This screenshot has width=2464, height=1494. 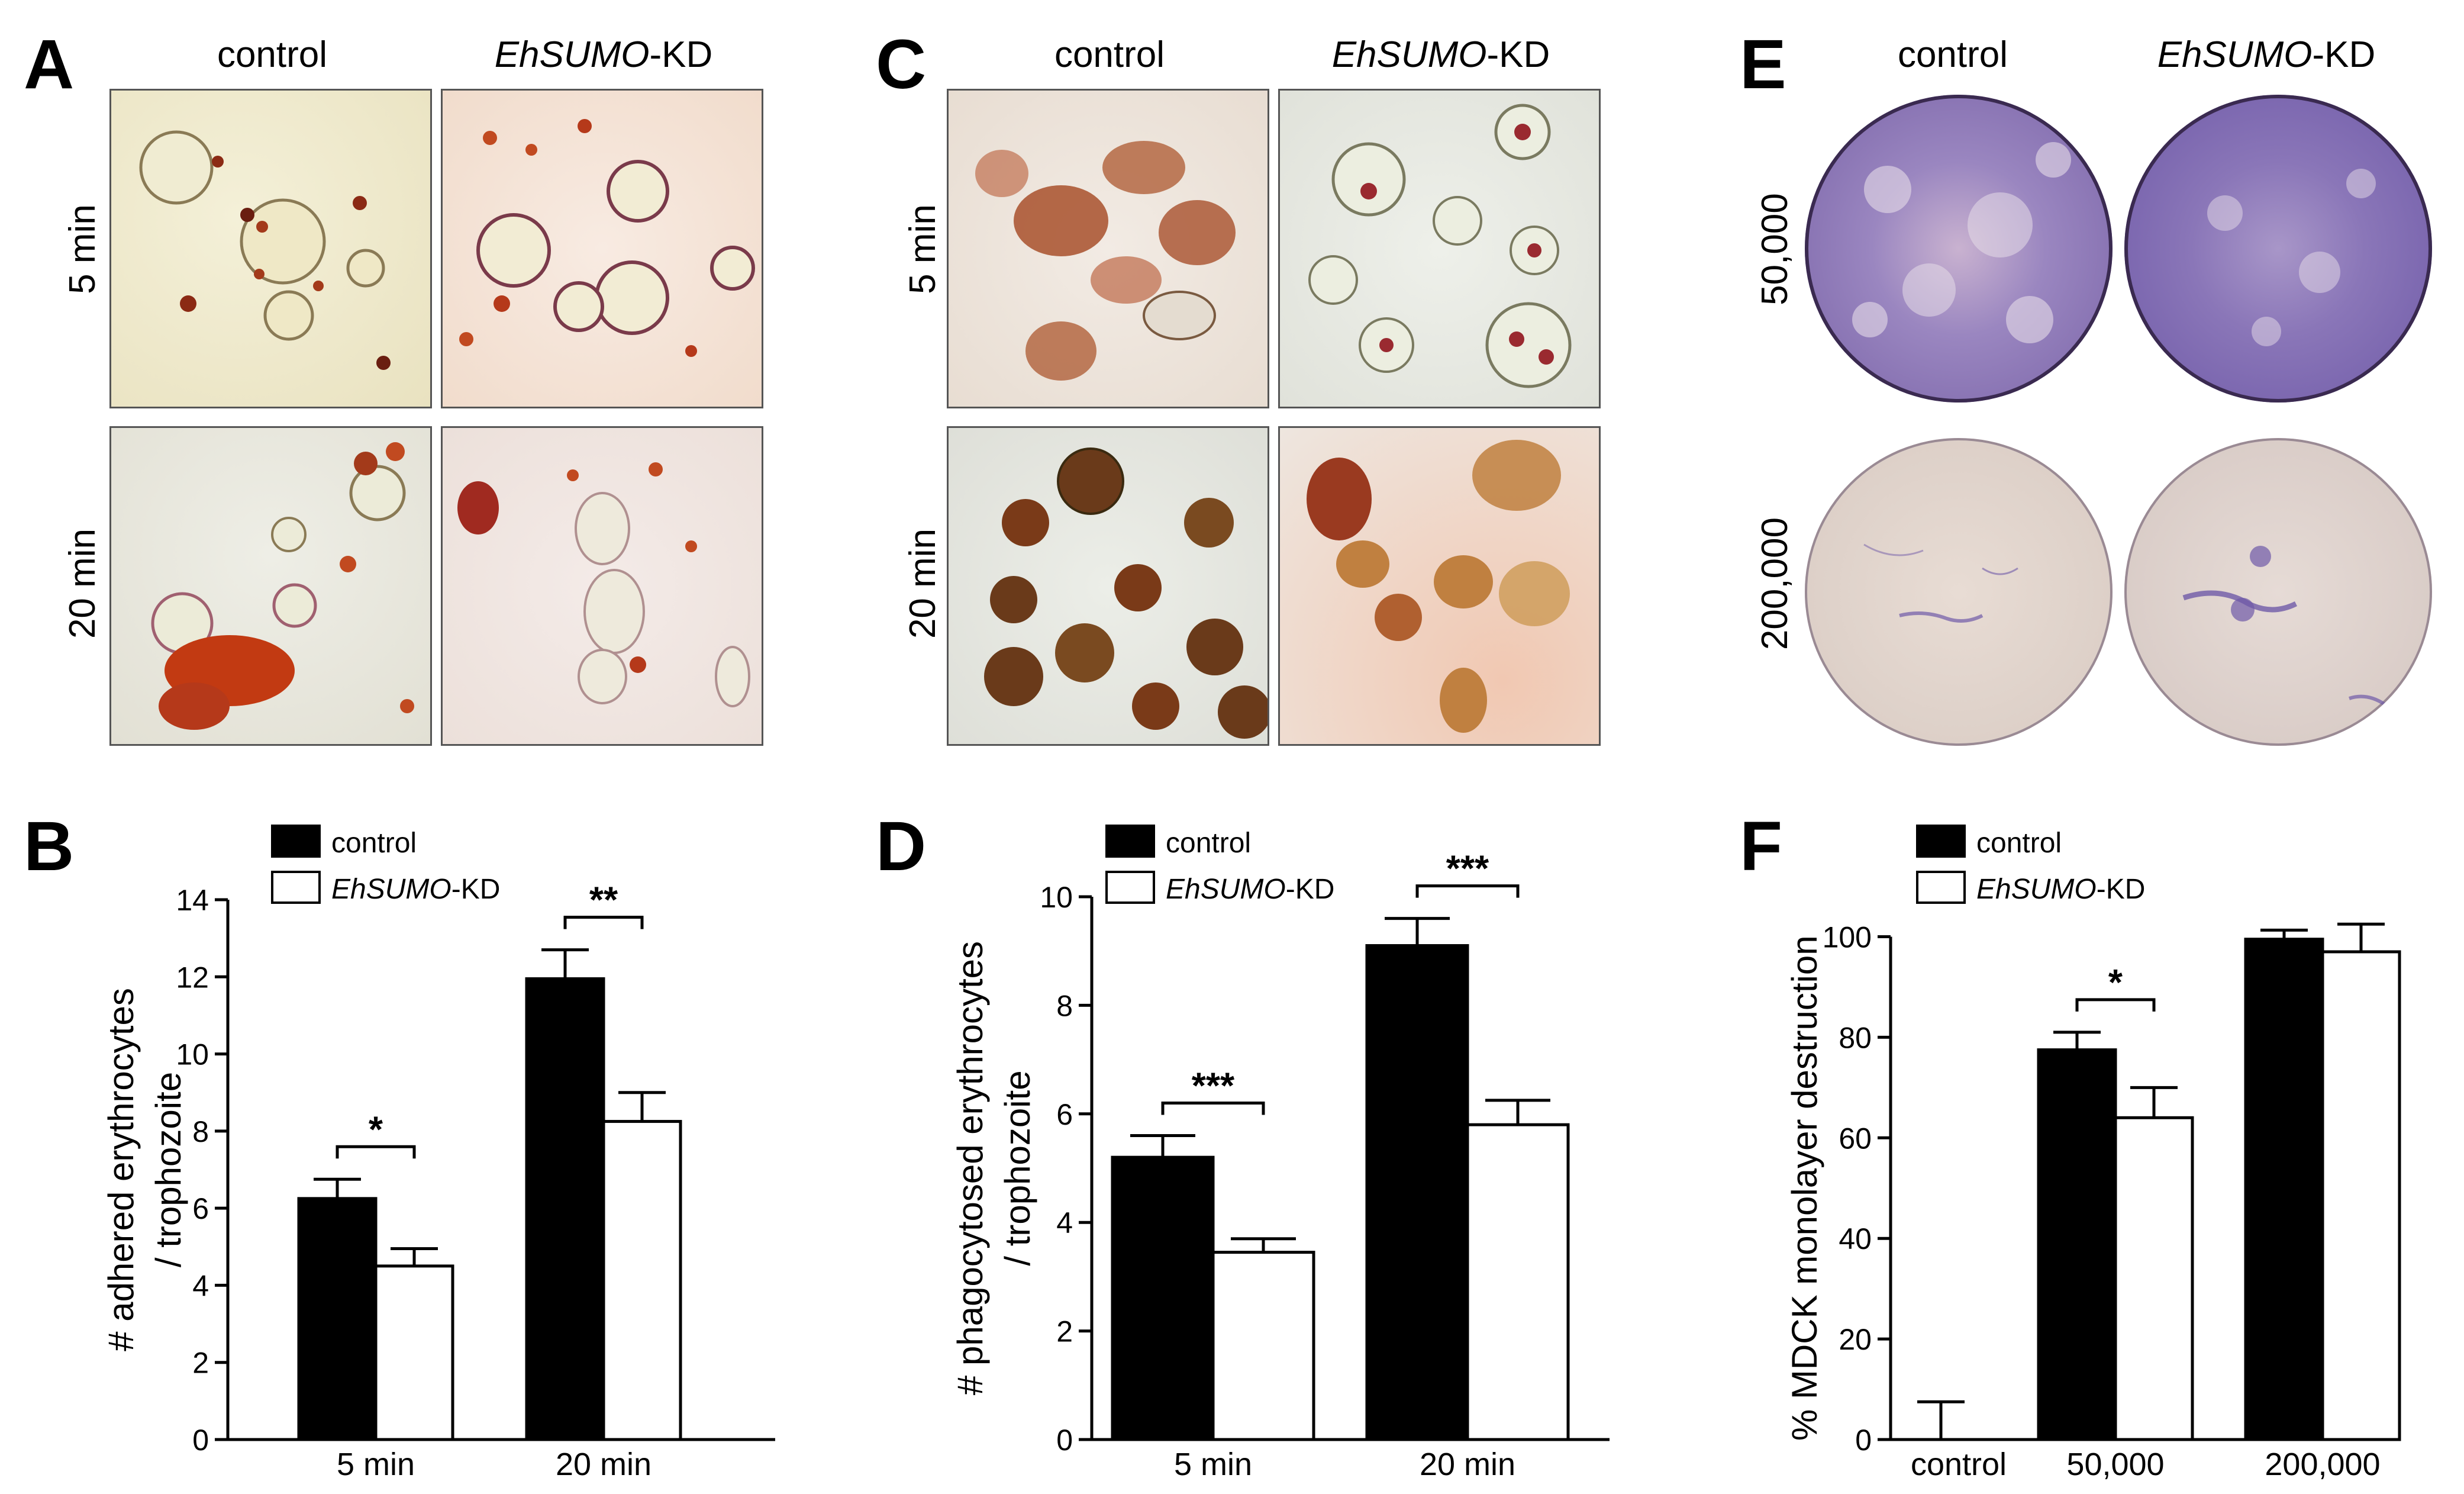 I want to click on panel-e-col-control: control, so click(x=1952, y=54).